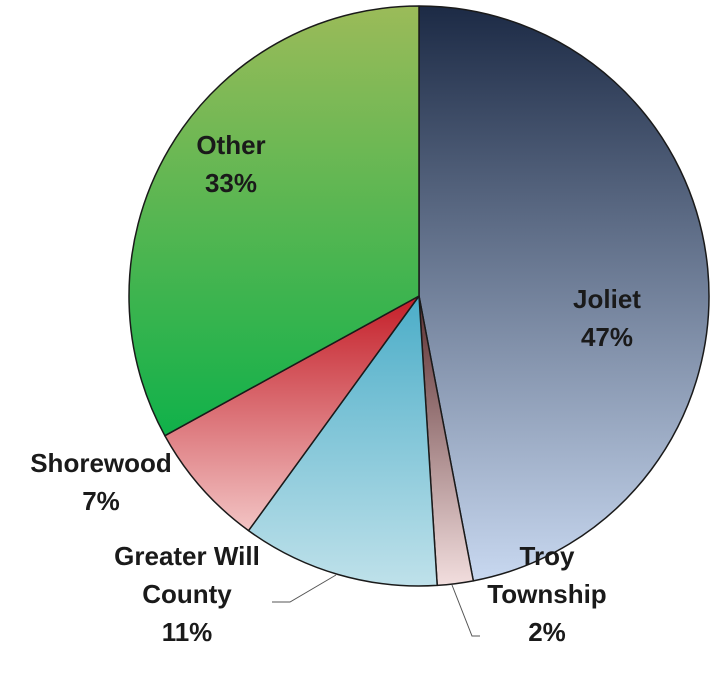 This screenshot has height=687, width=714. Describe the element at coordinates (187, 632) in the screenshot. I see `slice-percent-greater-will-county: 11%` at that location.